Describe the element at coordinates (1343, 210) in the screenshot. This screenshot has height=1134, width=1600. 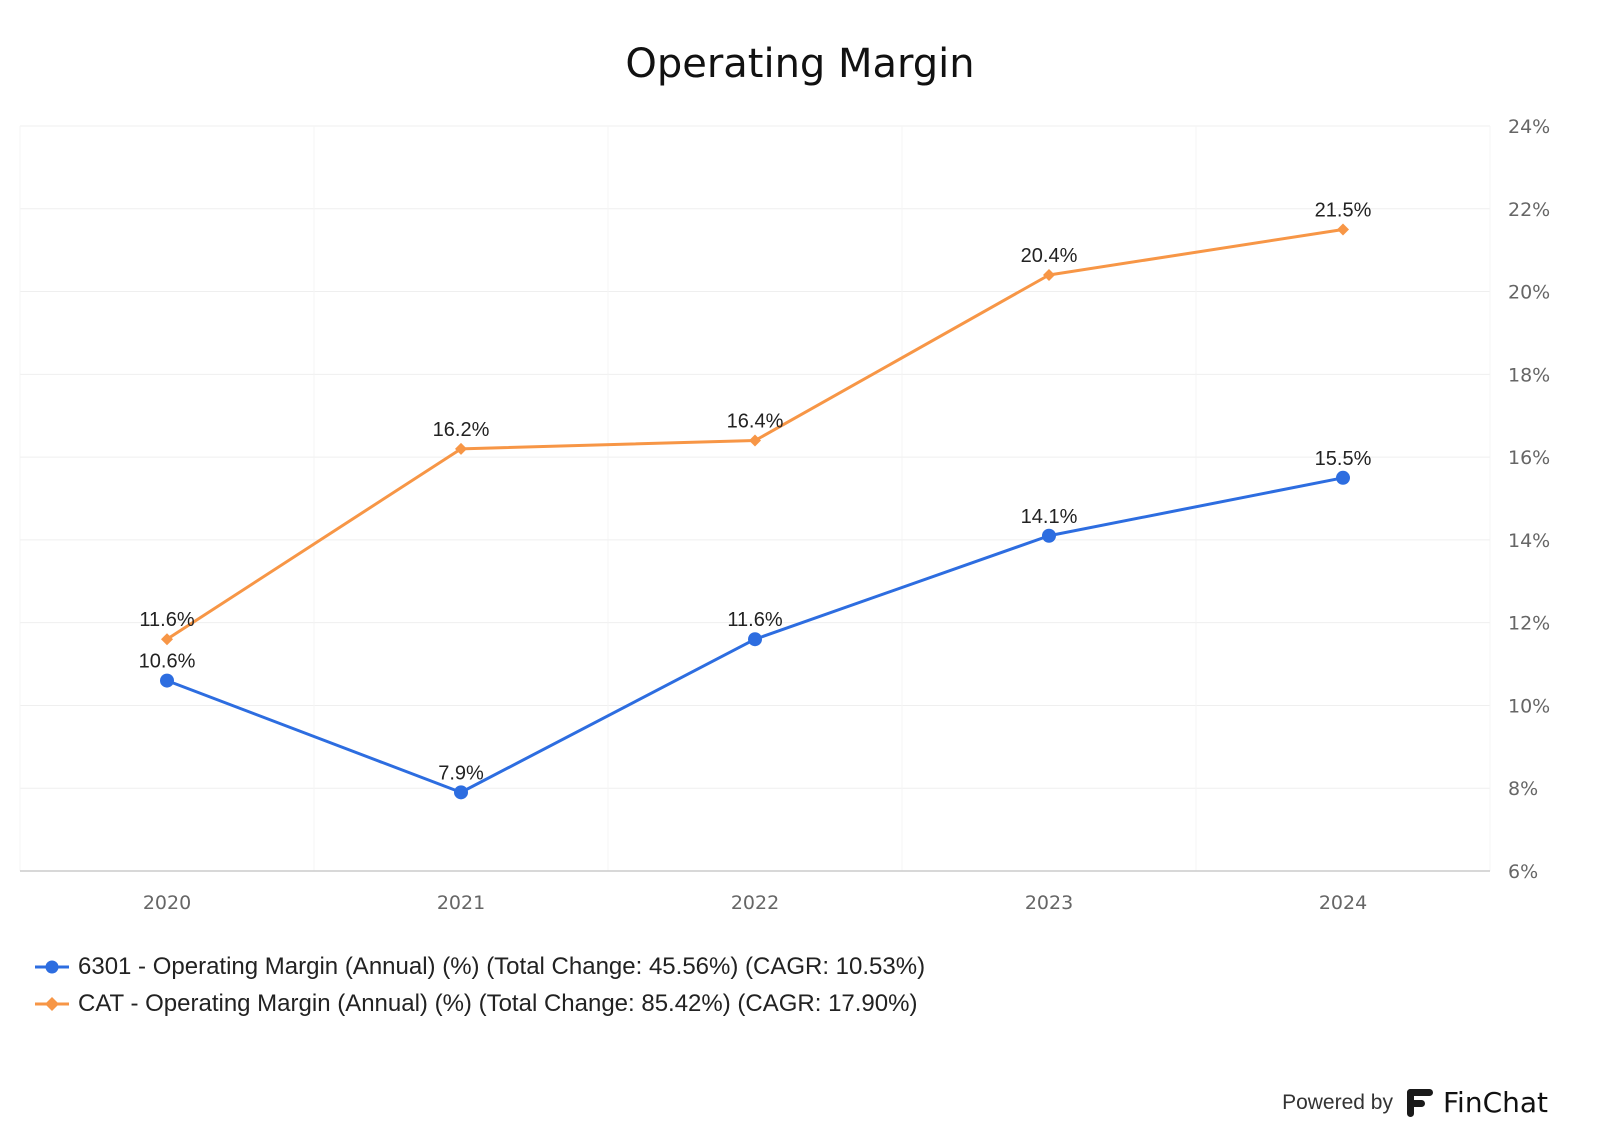
I see `data-label: 21.5%` at that location.